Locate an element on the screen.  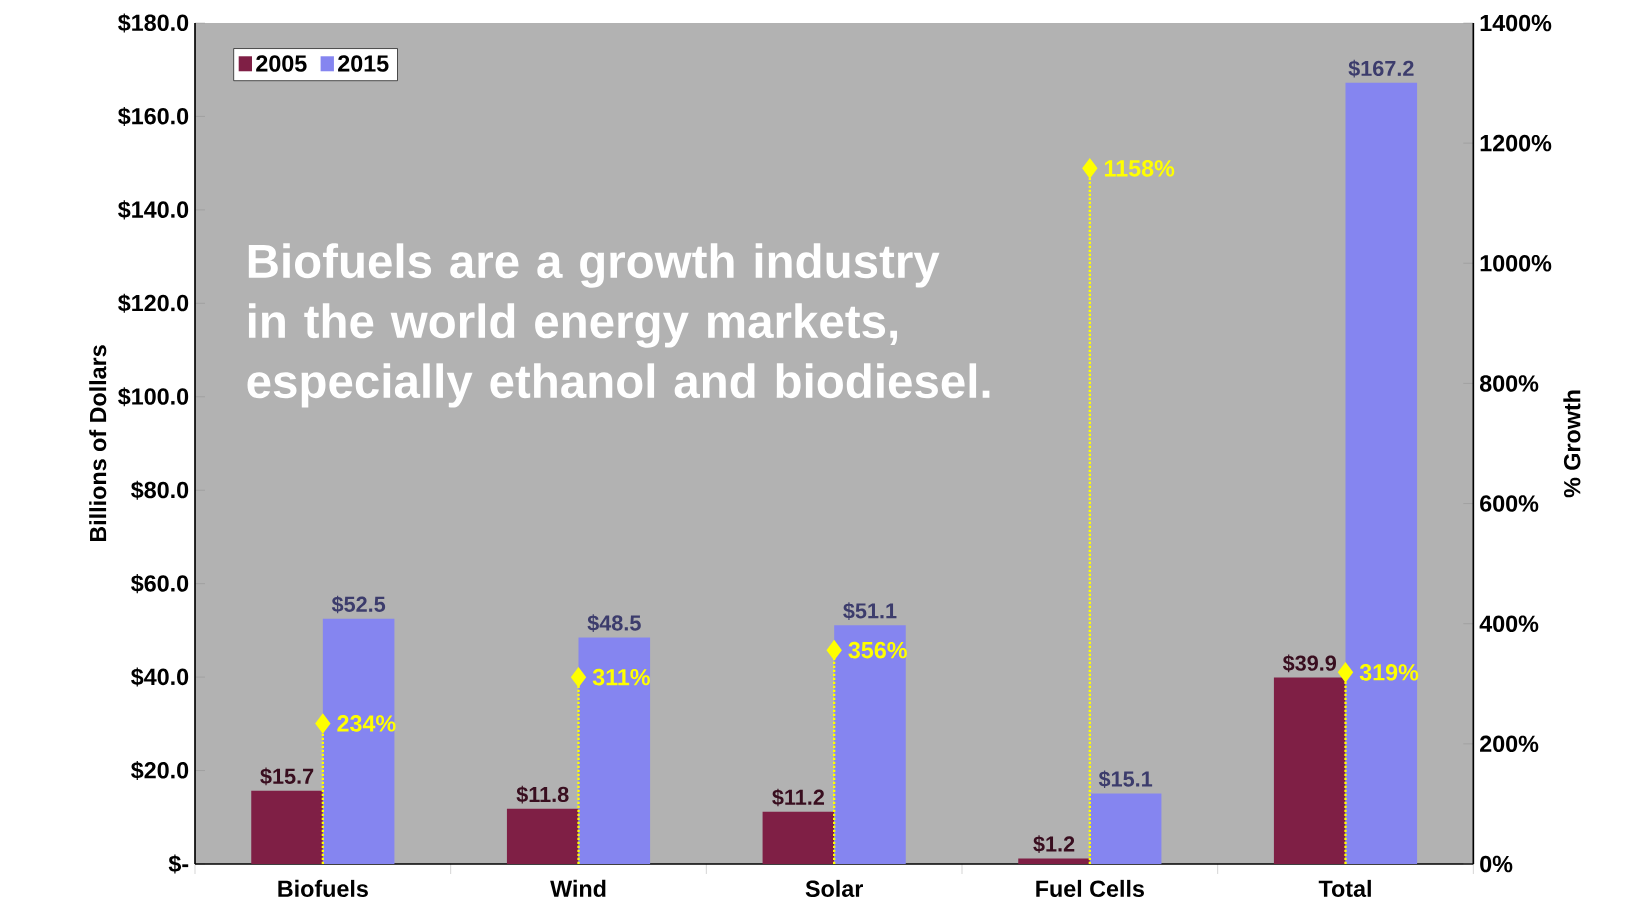
y2-tick-label: 1000% is located at coordinates (1516, 263).